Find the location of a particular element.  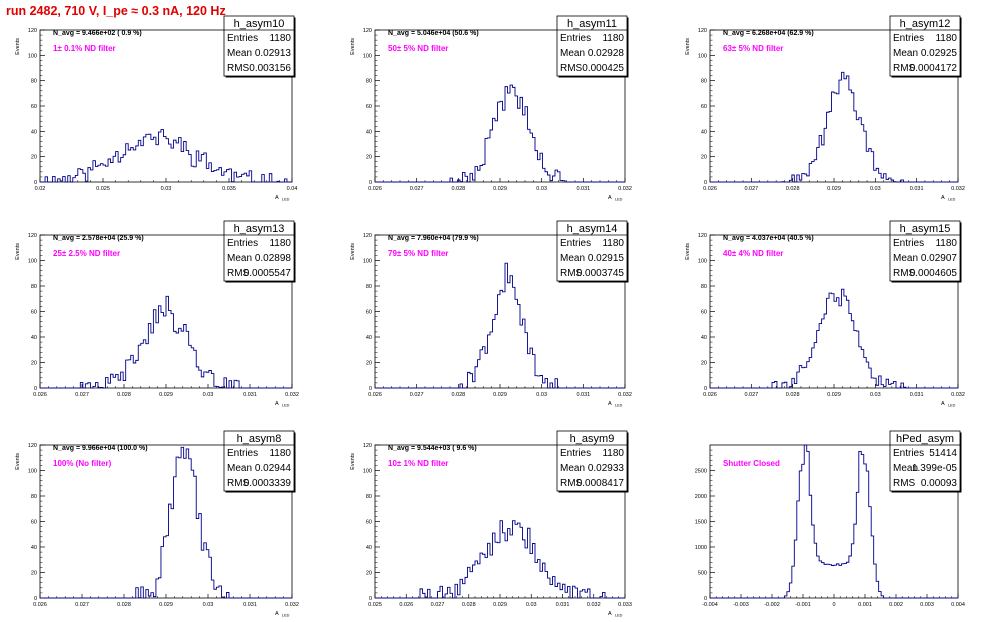

stat-value-mean: 0.02925 is located at coordinates (939, 53).